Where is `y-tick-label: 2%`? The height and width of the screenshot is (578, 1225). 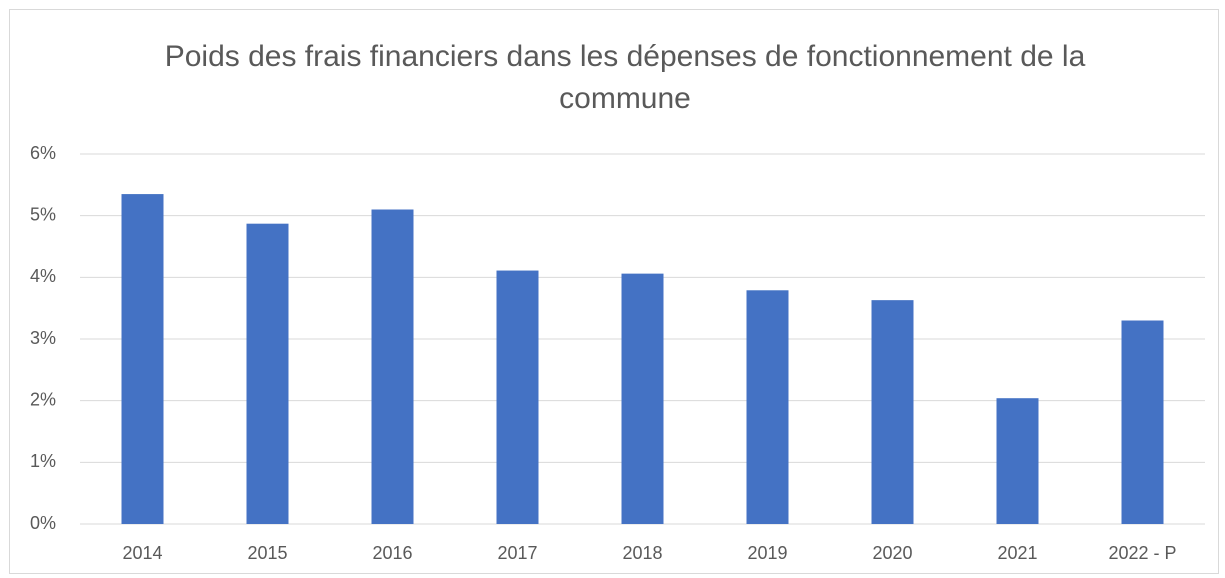 y-tick-label: 2% is located at coordinates (43, 399).